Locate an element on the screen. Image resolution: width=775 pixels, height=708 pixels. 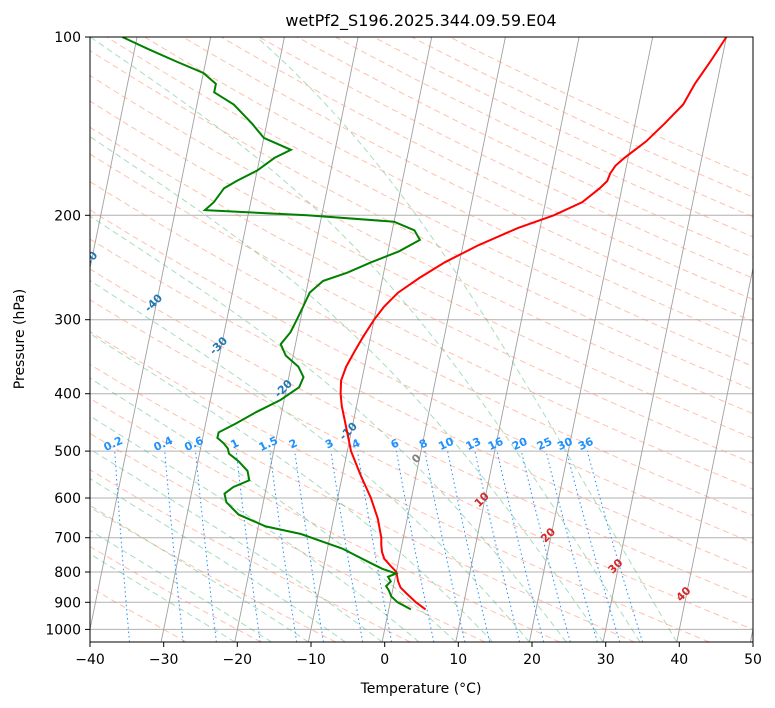
y-tick-label: 300 is located at coordinates (67, 321).